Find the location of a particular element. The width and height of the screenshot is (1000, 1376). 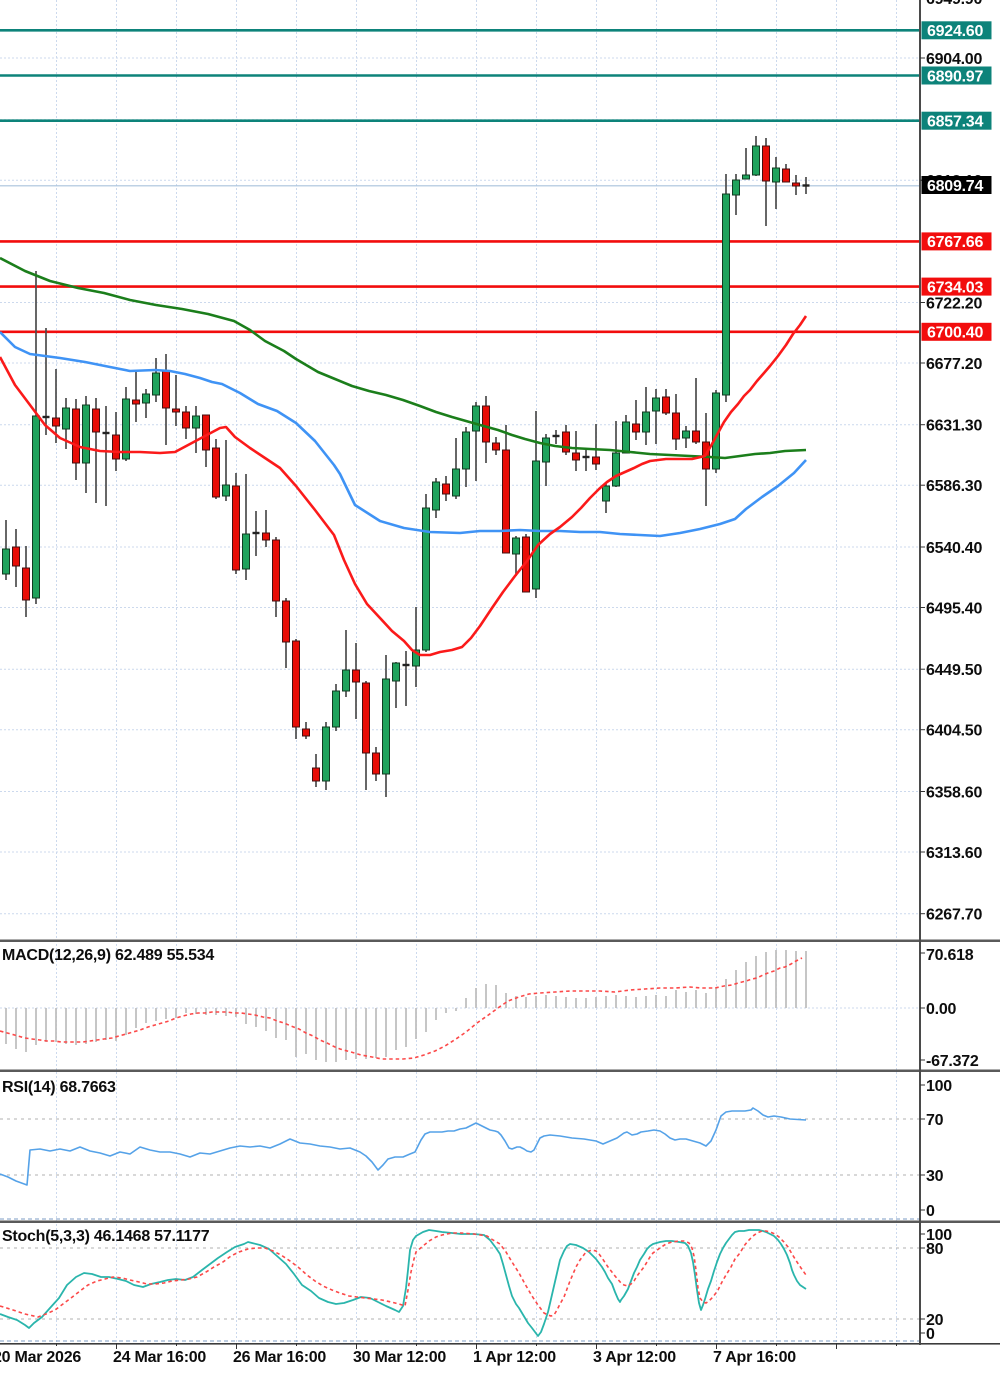

svg-text: 6404.50 is located at coordinates (954, 731).